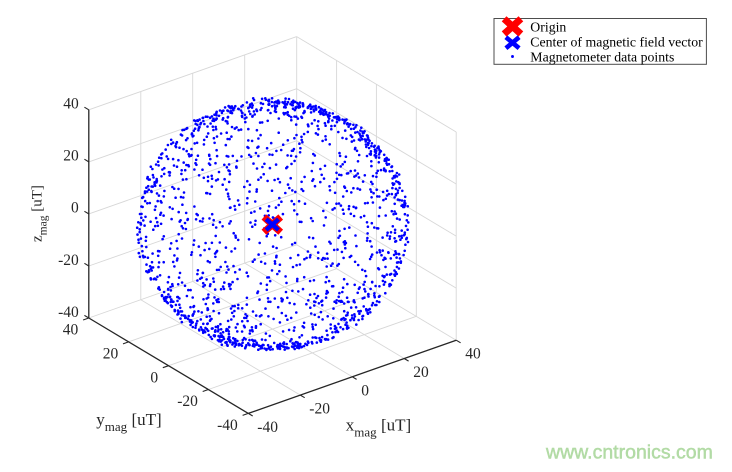 This screenshot has height=472, width=732. What do you see at coordinates (602, 57) in the screenshot?
I see `svg-text: Magnetometer data points` at bounding box center [602, 57].